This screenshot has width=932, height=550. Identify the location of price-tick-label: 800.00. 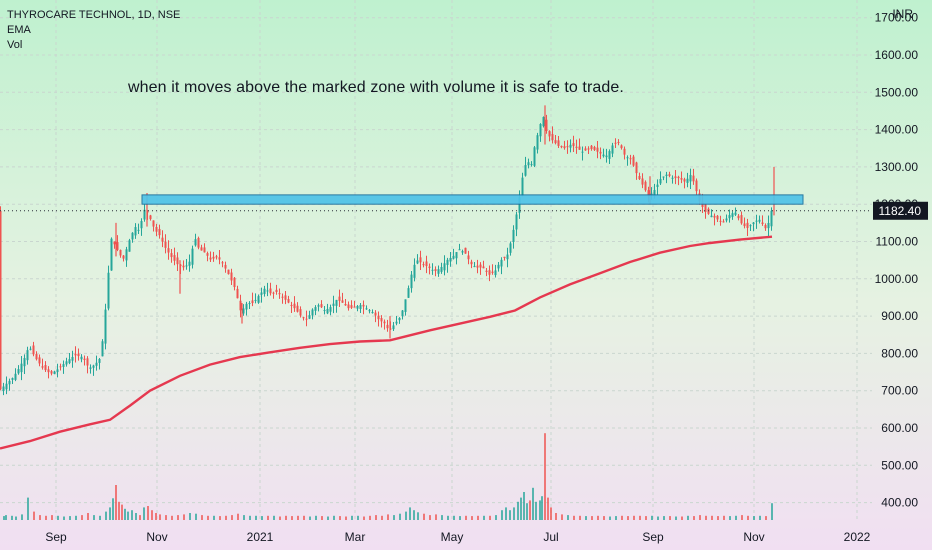
(899, 353).